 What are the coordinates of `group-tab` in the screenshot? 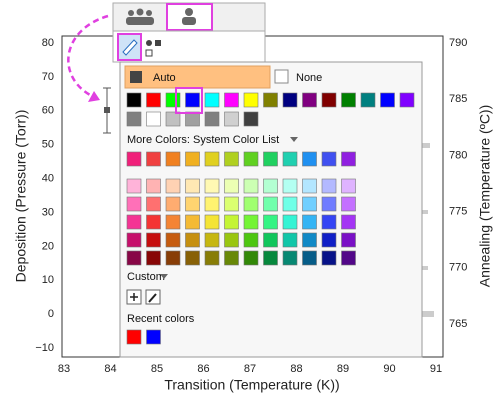 It's located at (140, 17).